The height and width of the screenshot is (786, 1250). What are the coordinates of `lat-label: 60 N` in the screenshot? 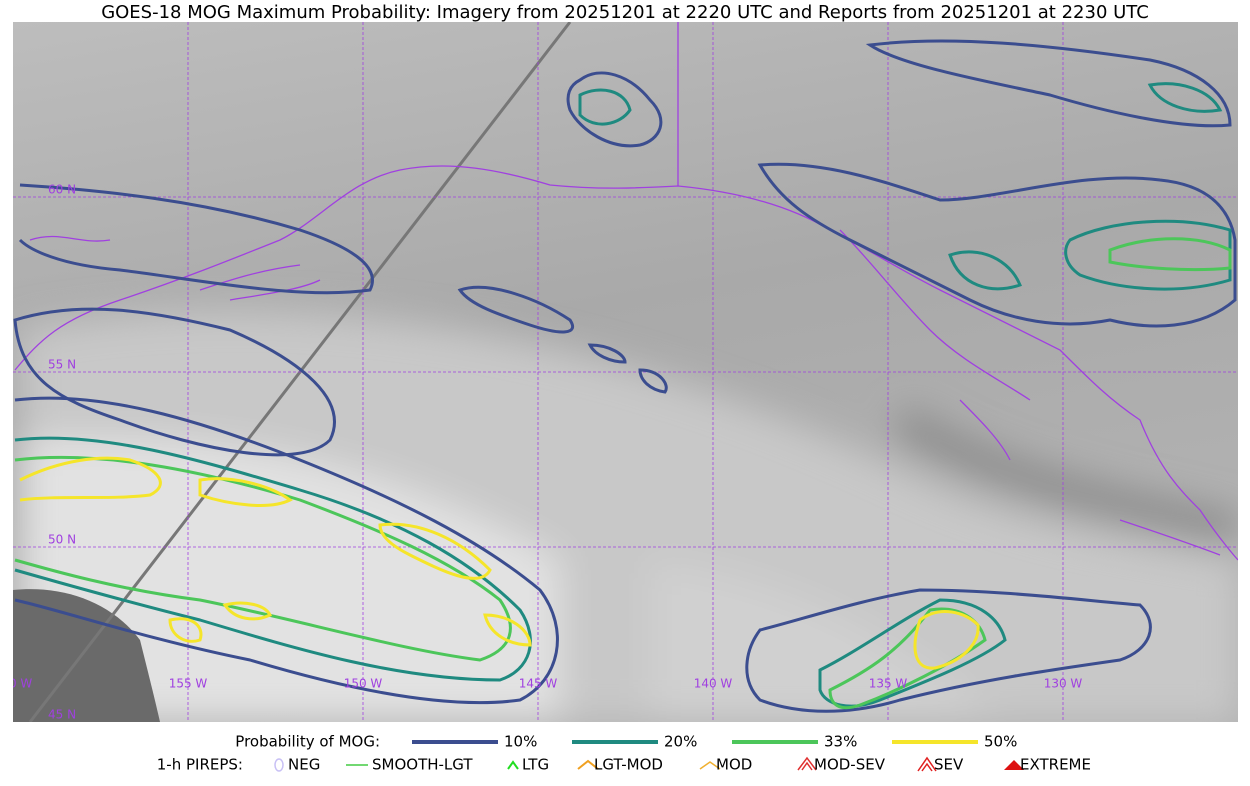 It's located at (62, 190).